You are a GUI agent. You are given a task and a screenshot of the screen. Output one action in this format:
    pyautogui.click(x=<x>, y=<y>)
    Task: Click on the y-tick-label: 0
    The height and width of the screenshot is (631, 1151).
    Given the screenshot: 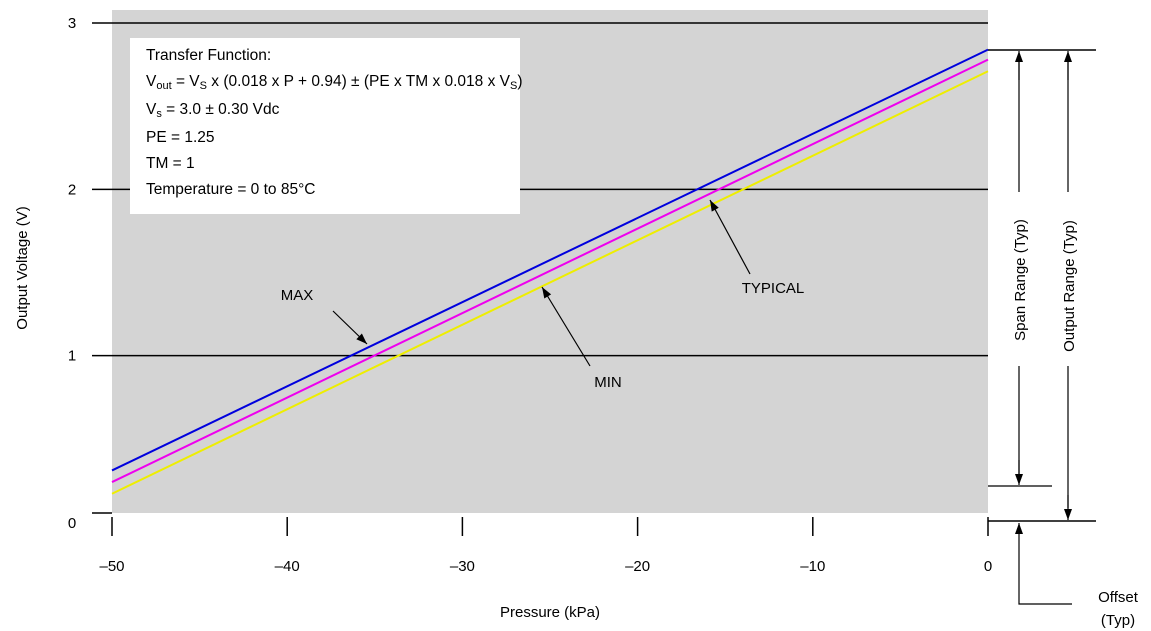 What is the action you would take?
    pyautogui.click(x=72, y=523)
    